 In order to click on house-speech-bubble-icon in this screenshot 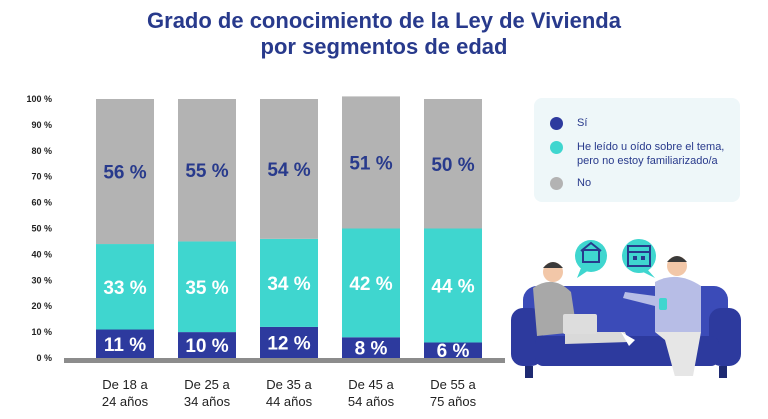, I will do `click(591, 259)`.